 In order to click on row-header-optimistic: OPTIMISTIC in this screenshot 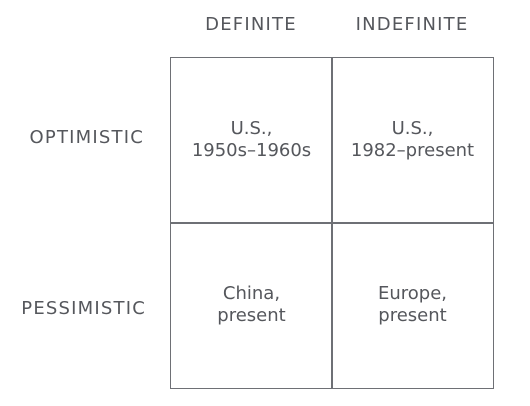, I will do `click(86, 137)`.